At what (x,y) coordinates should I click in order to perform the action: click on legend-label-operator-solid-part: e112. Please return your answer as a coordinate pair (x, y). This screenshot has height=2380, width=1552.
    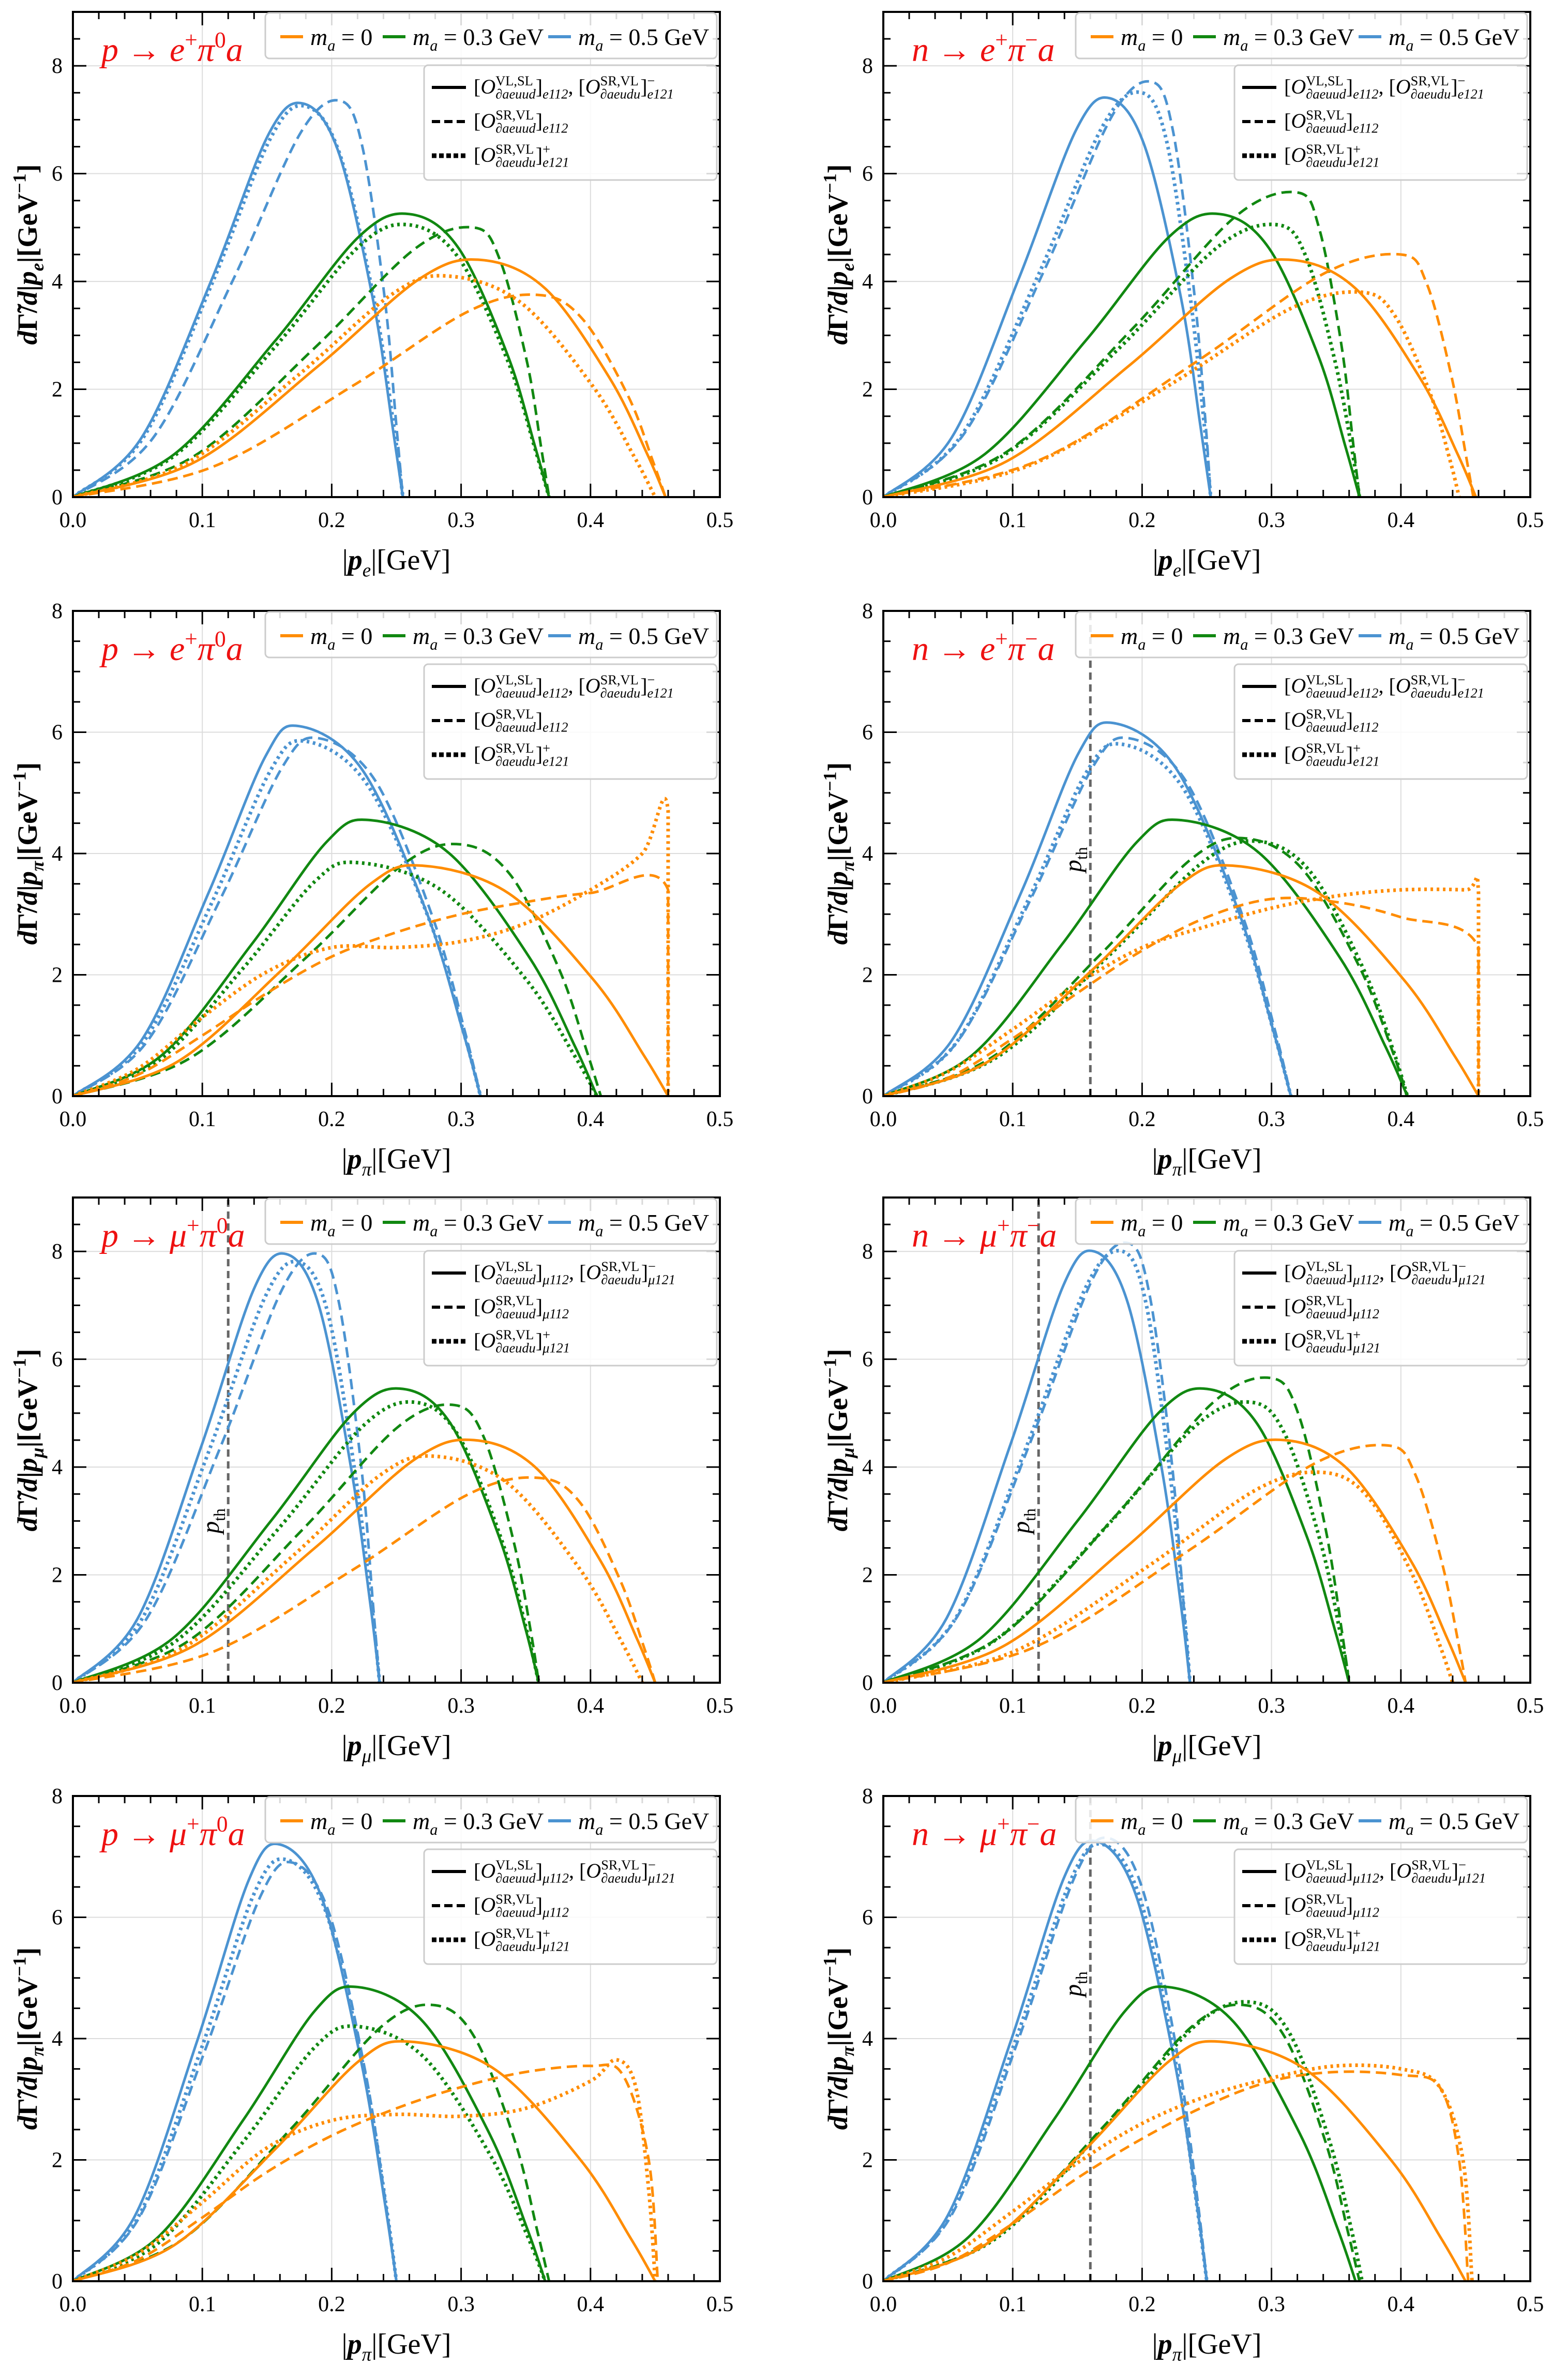
    Looking at the image, I should click on (555, 94).